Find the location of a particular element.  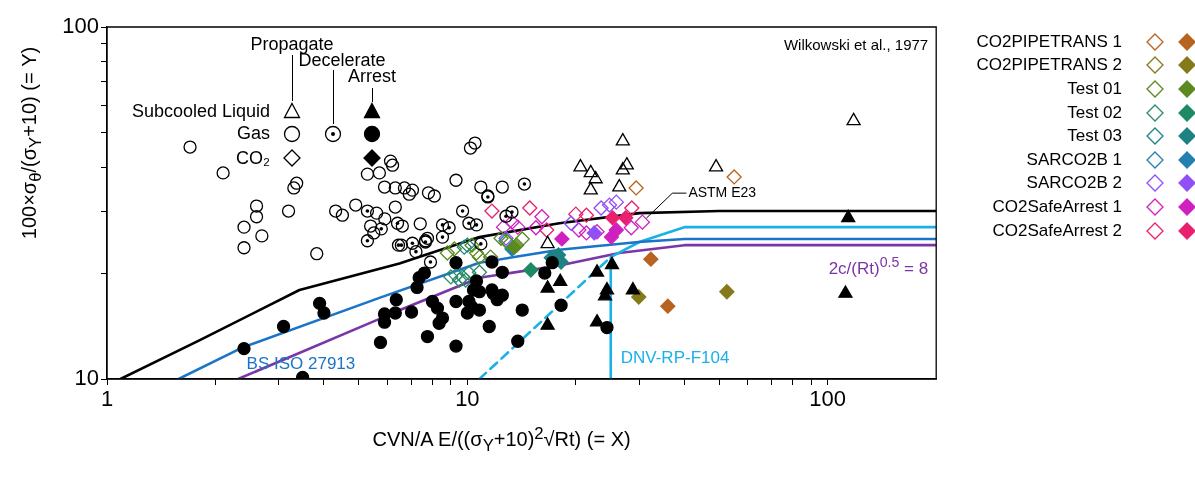

series-label: DNV-RP-F104 is located at coordinates (675, 357).